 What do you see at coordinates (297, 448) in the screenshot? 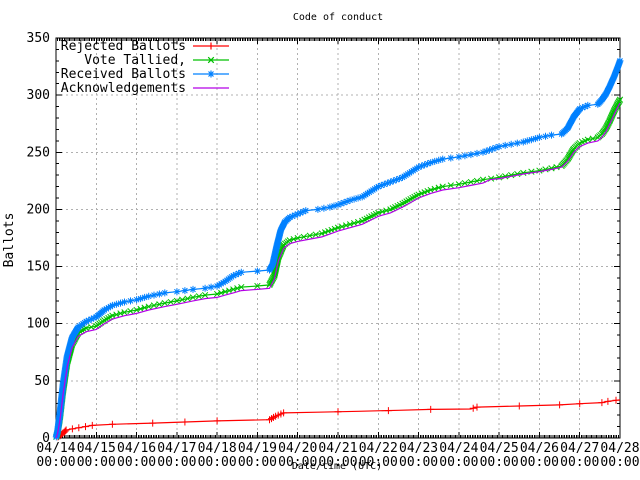
I see `x-tick-date: 04/20` at bounding box center [297, 448].